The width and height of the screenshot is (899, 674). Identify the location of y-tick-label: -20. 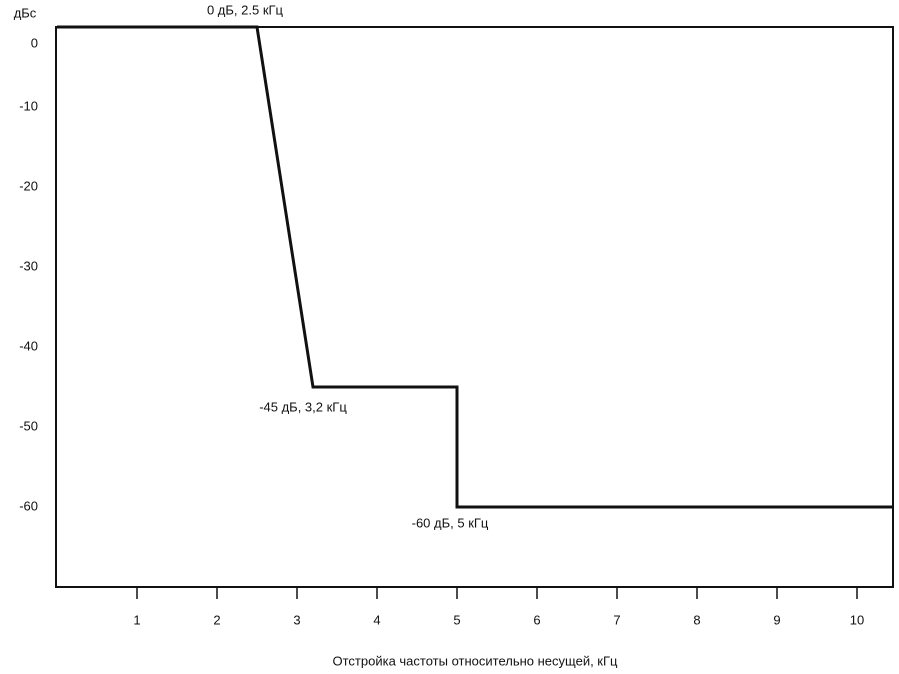
(28, 185).